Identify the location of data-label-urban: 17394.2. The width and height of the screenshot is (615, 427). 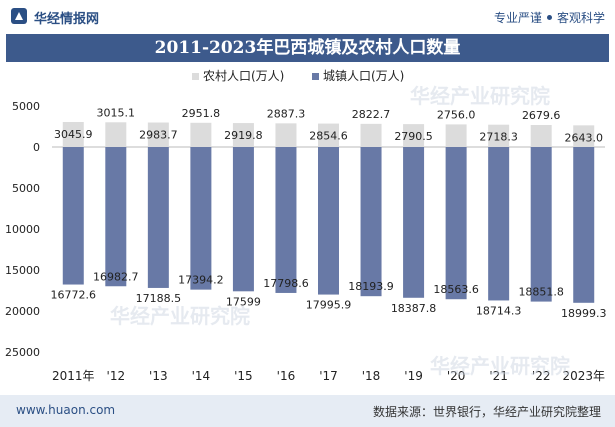
(201, 280).